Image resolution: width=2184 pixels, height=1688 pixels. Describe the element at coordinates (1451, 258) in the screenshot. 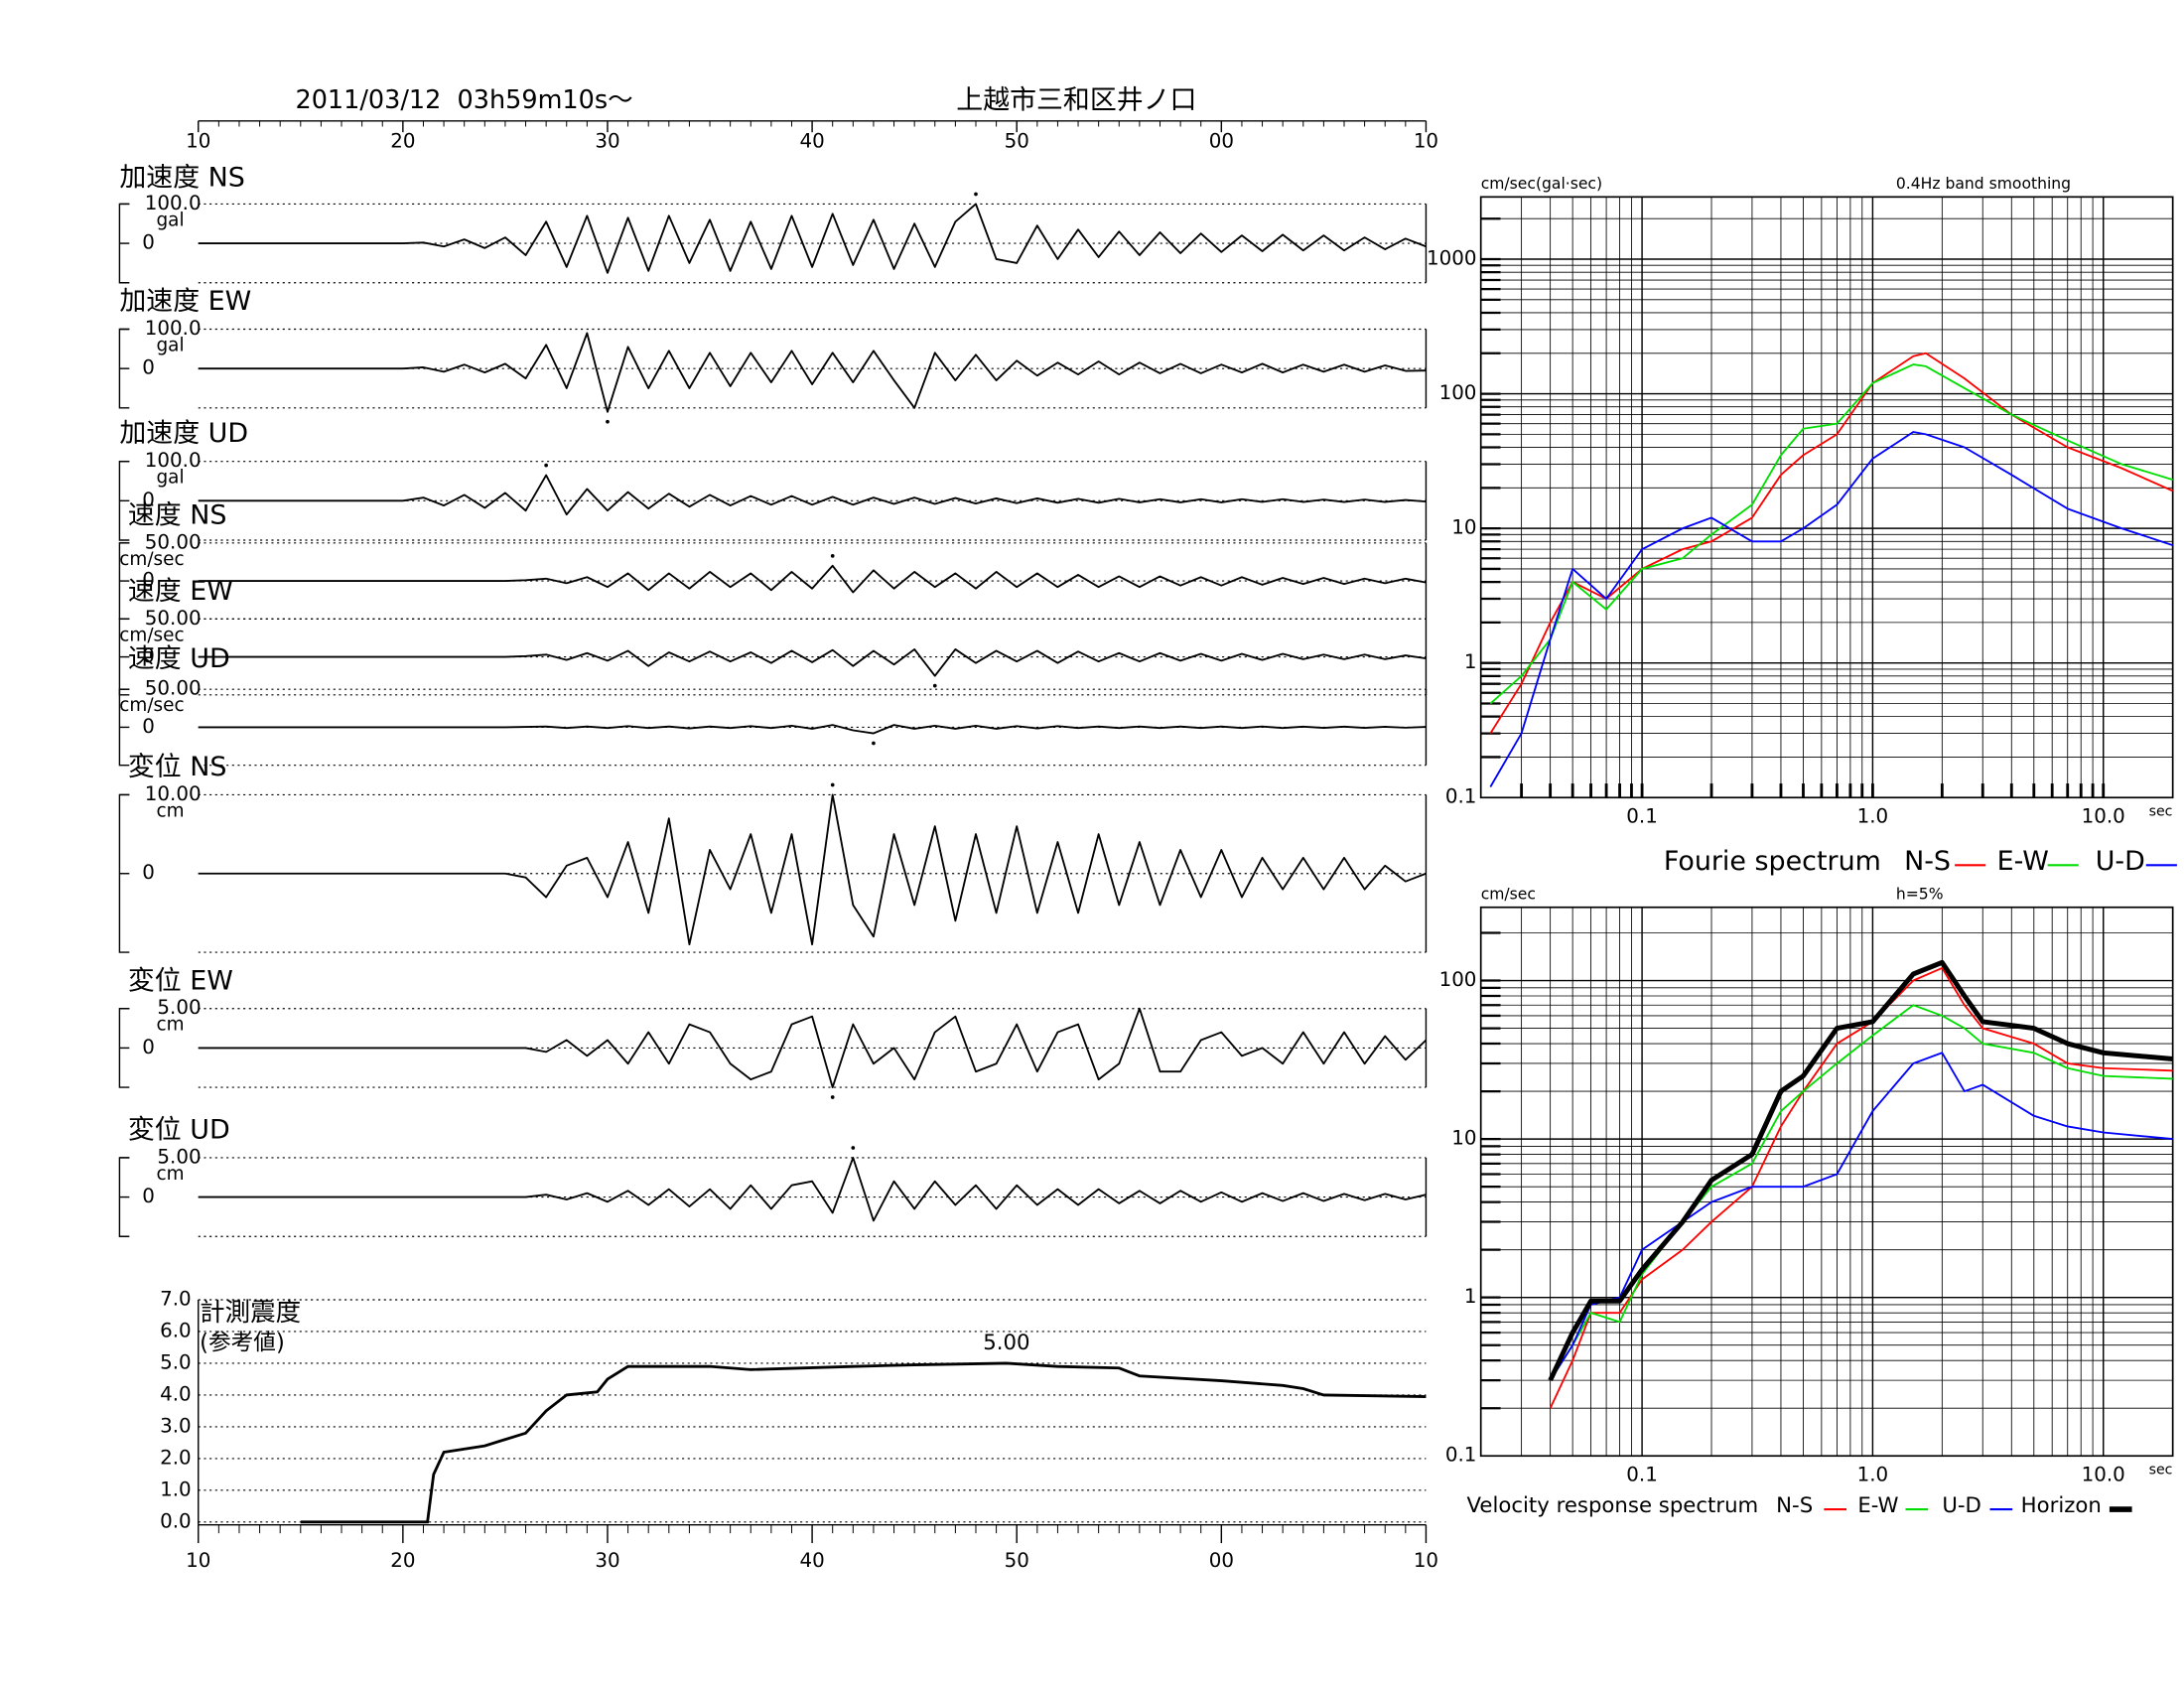

I see `y-tick-label: 1000` at that location.